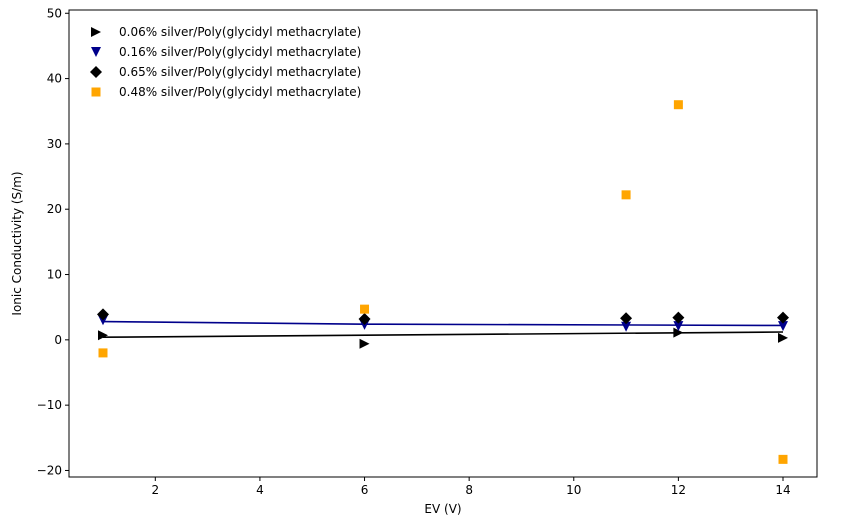 The image size is (853, 527). What do you see at coordinates (53, 241) in the screenshot?
I see `y-axis-ticks: −20 −10 0 10 20 30 40 50` at bounding box center [53, 241].